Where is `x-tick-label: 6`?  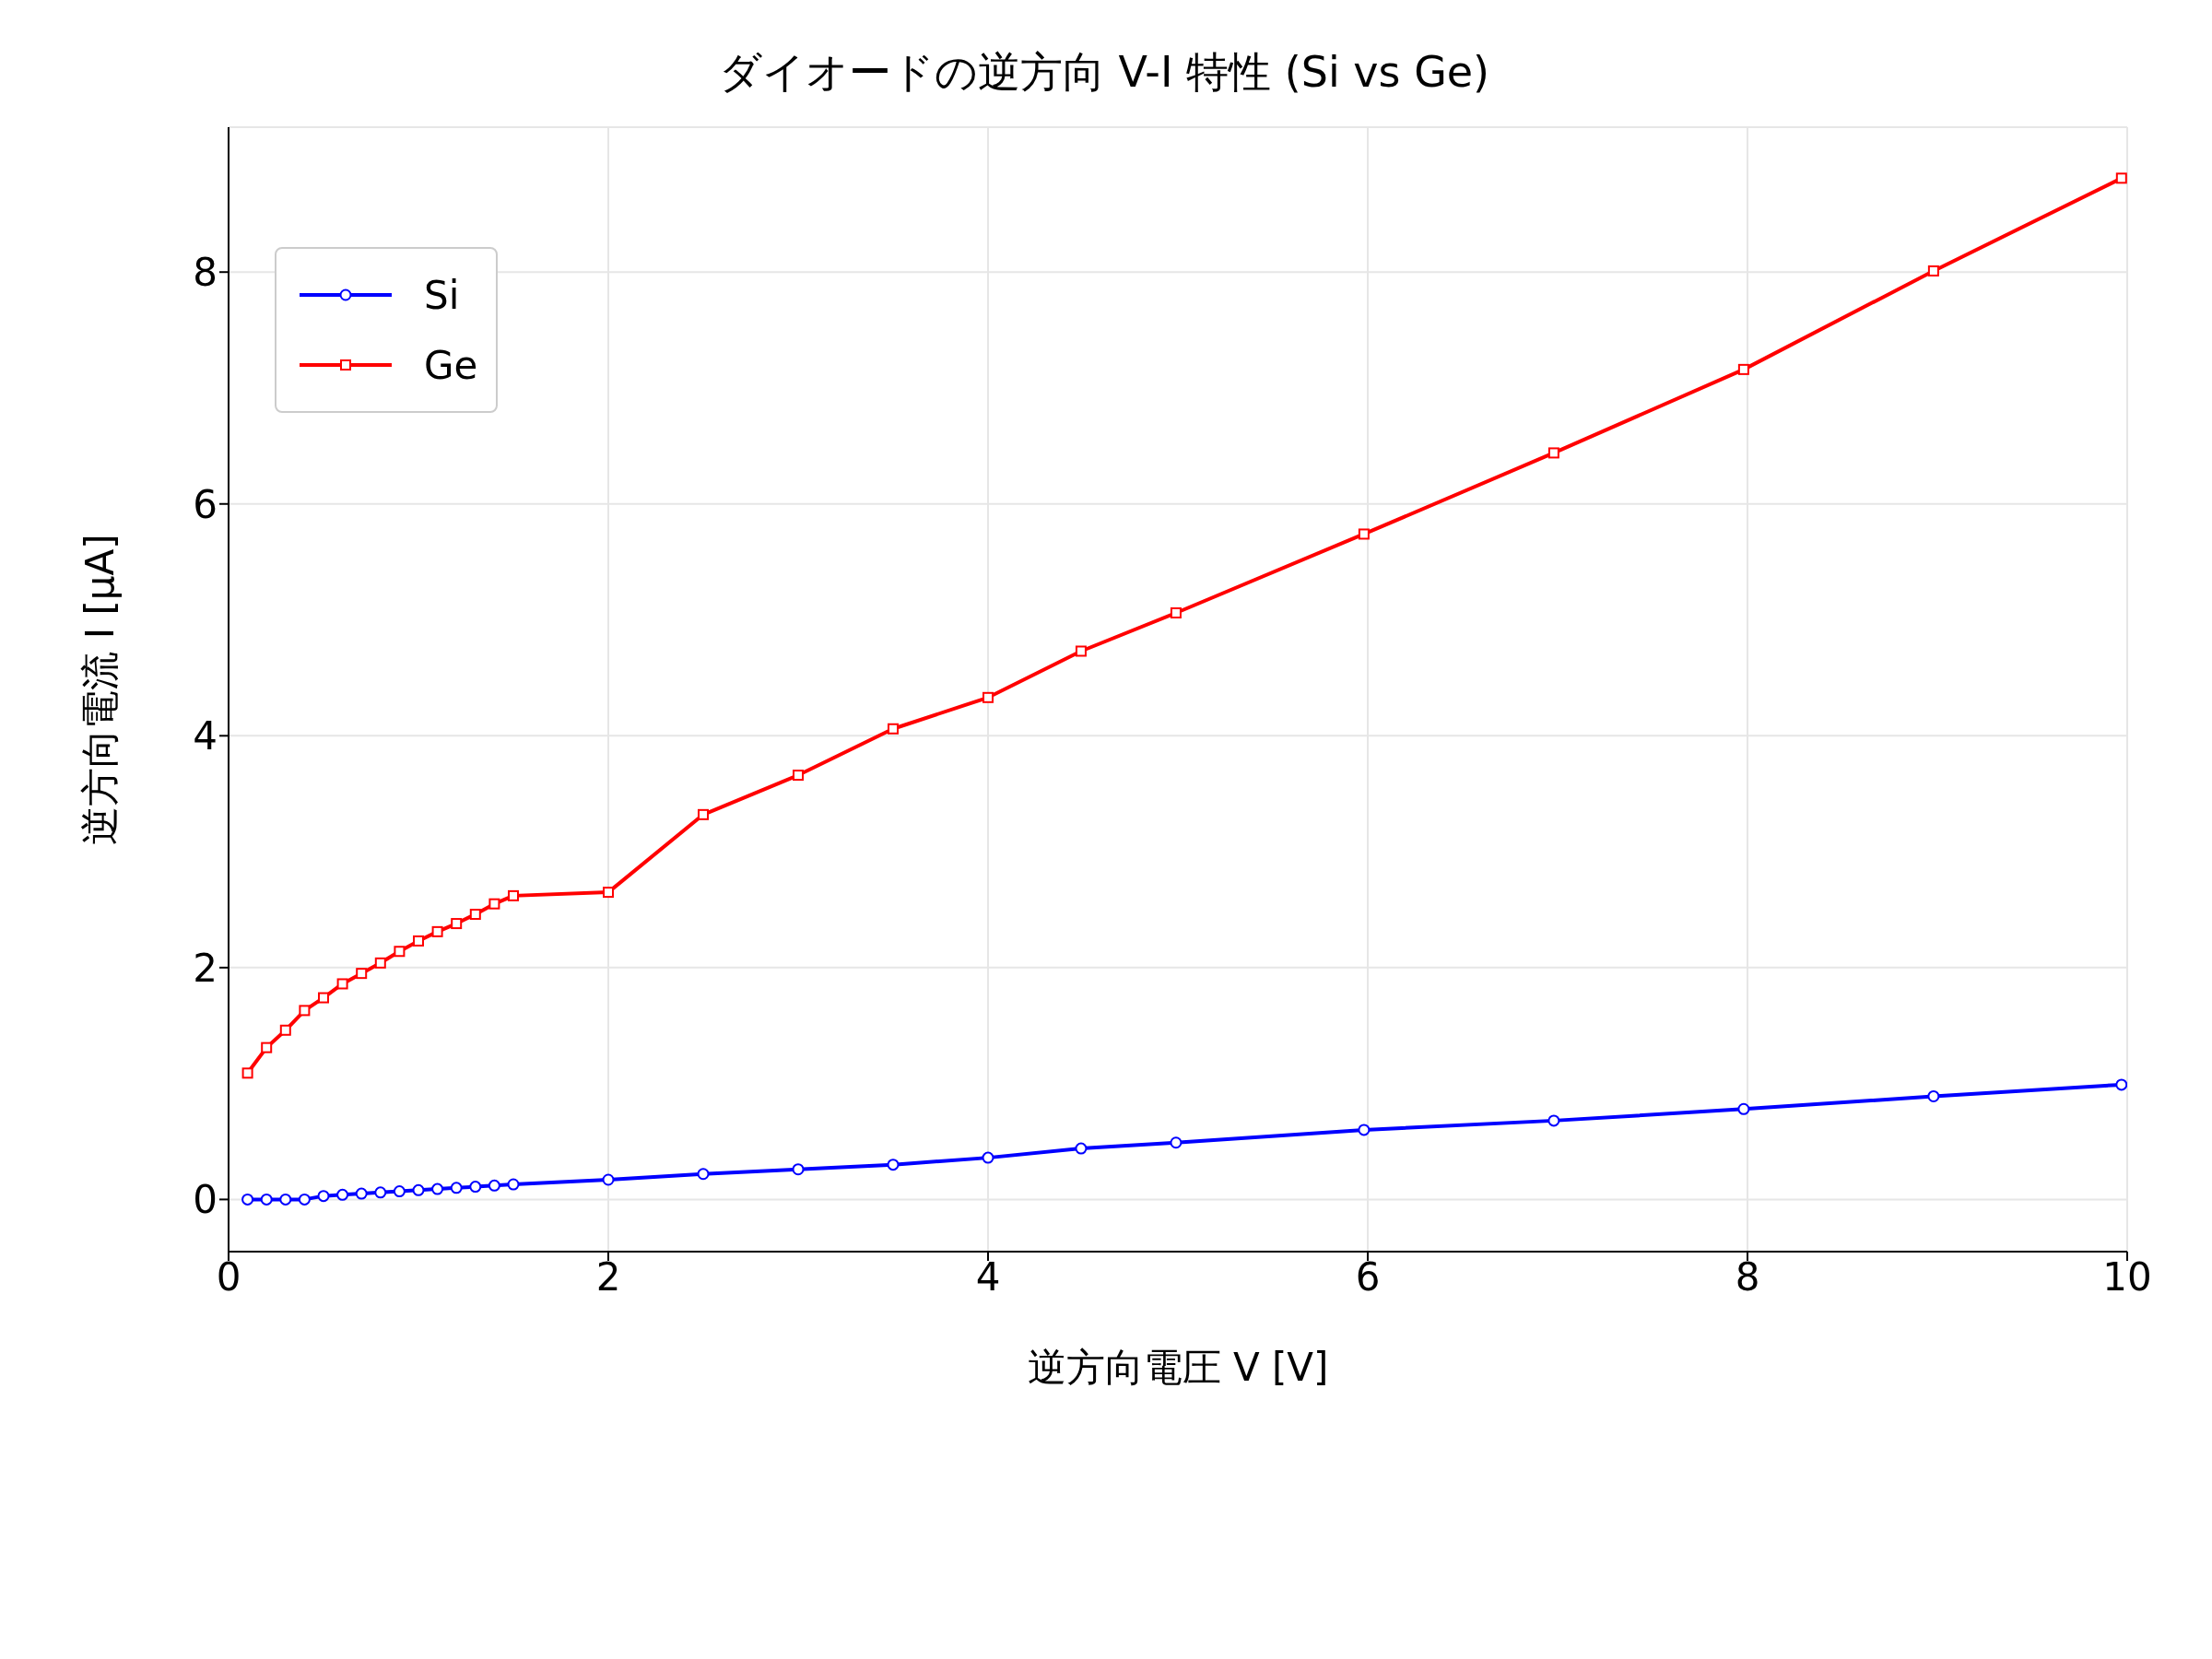 x-tick-label: 6 is located at coordinates (1368, 1276).